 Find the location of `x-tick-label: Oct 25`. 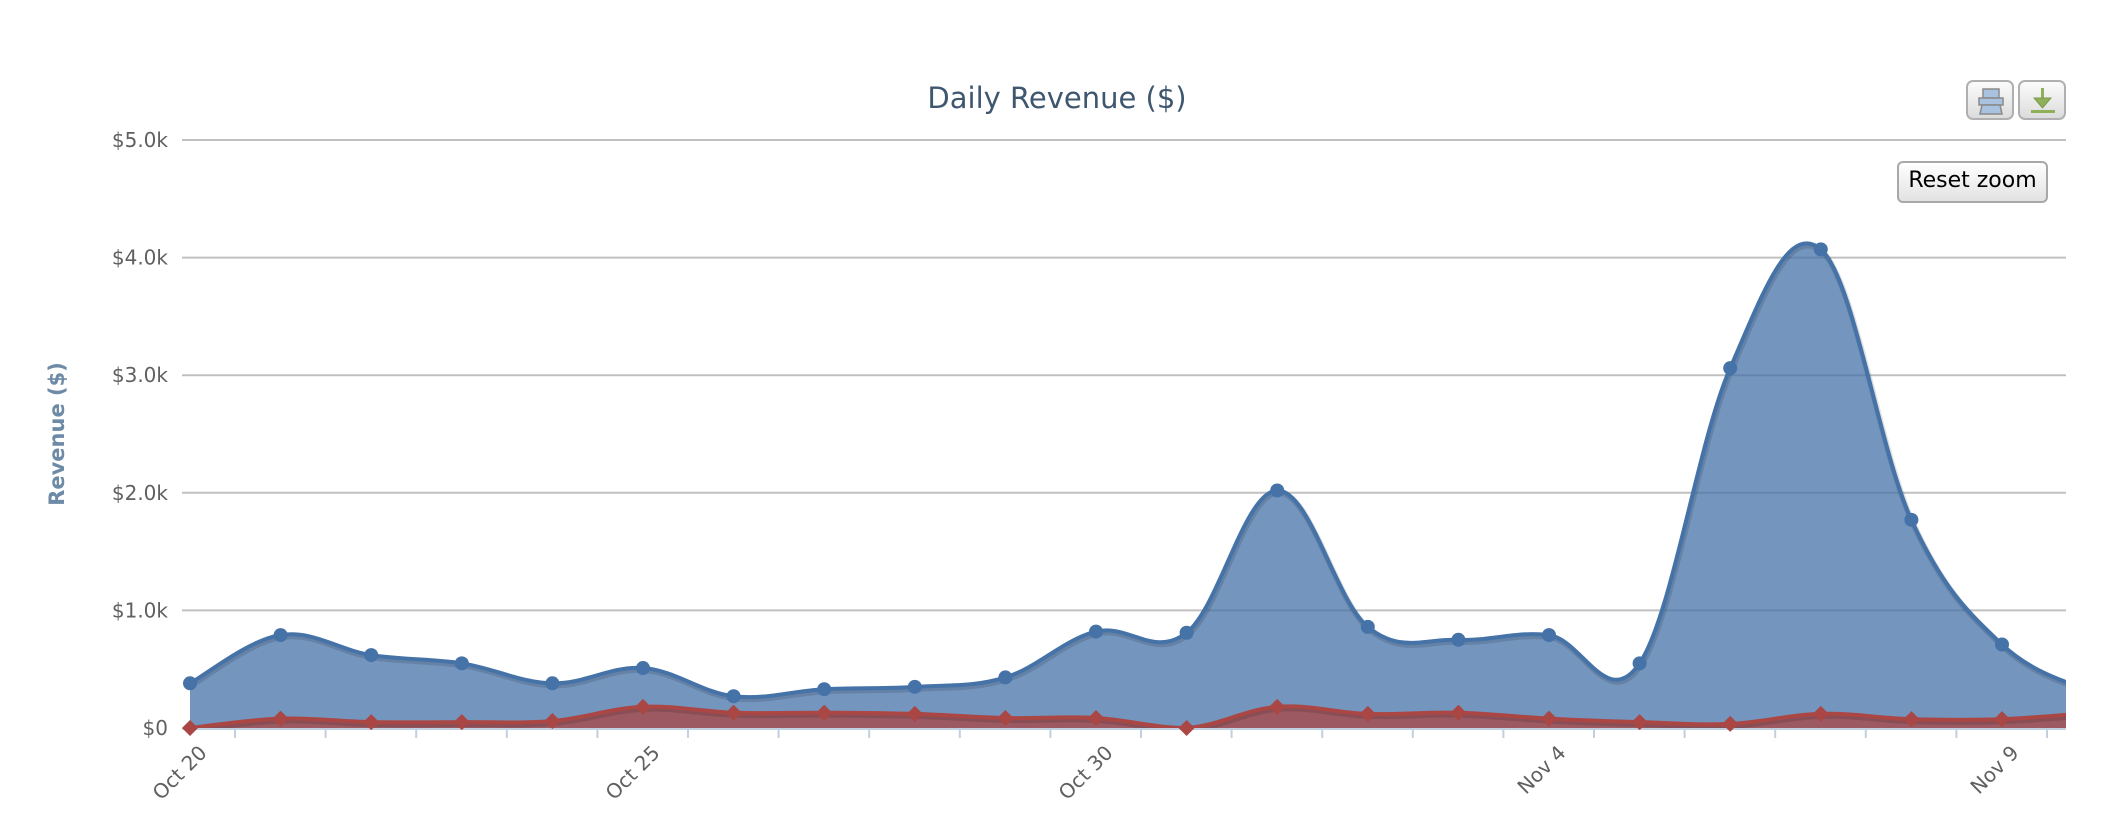

x-tick-label: Oct 25 is located at coordinates (633, 773).